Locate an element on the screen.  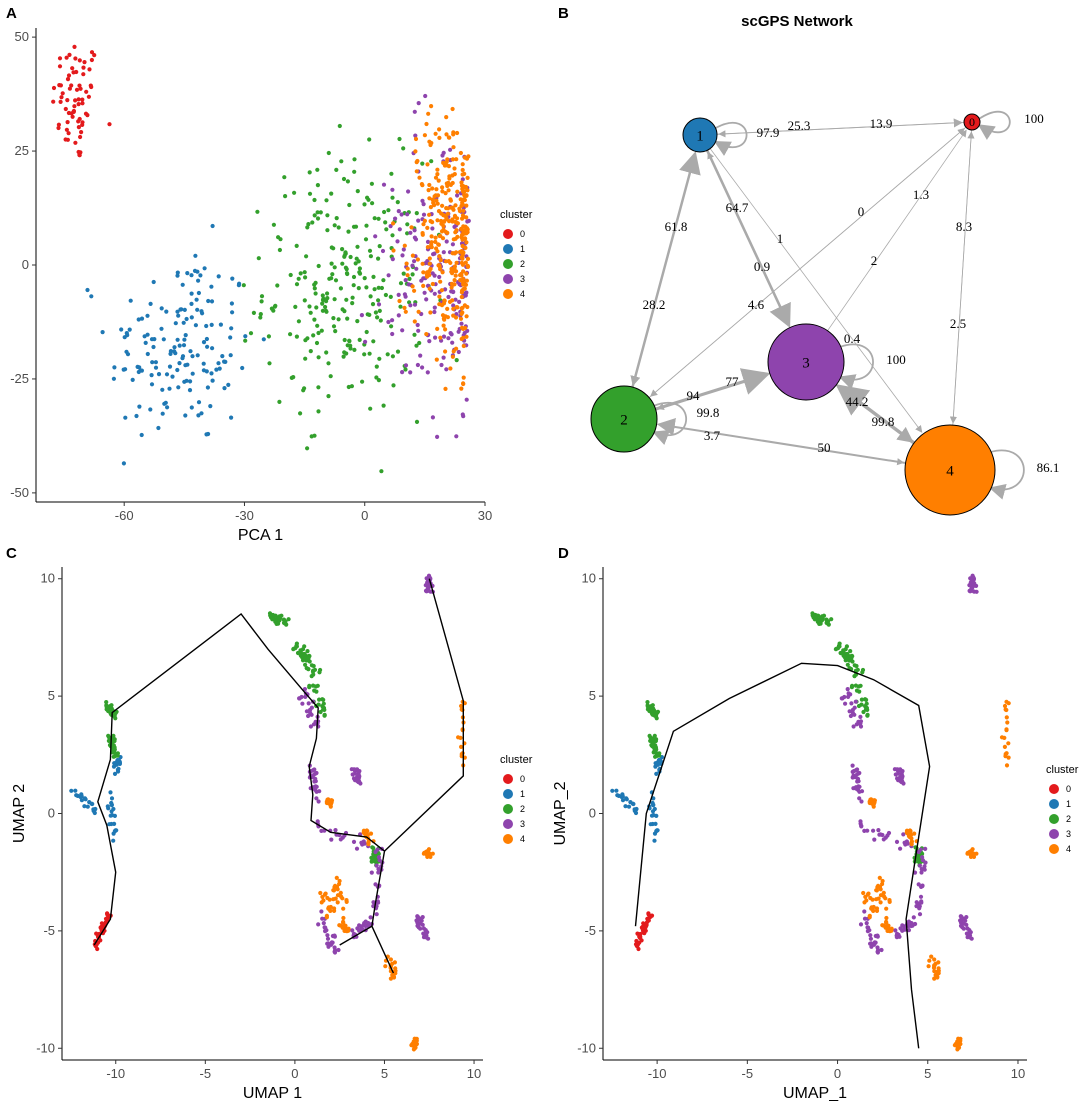
x-tick-label: 5 is located at coordinates (927, 1073).